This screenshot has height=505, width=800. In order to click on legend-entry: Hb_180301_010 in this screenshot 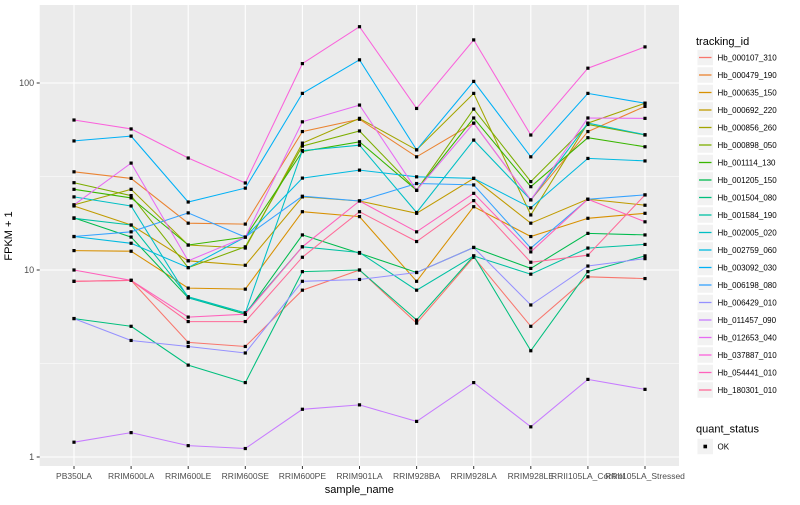, I will do `click(737, 390)`.